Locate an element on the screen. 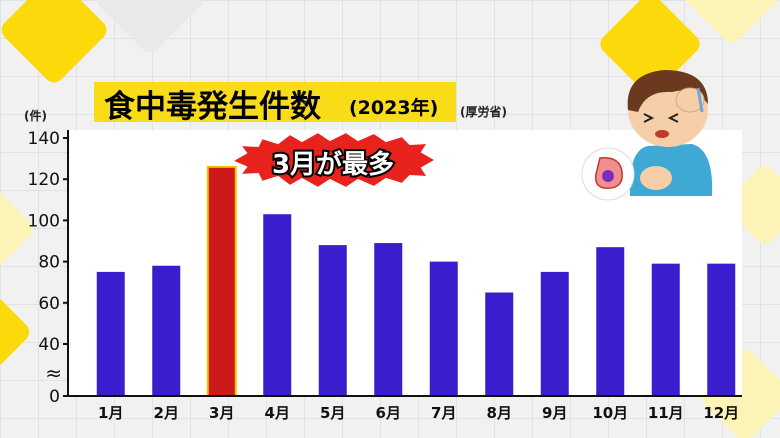 The height and width of the screenshot is (438, 780). y-tick-label: 120 is located at coordinates (44, 180).